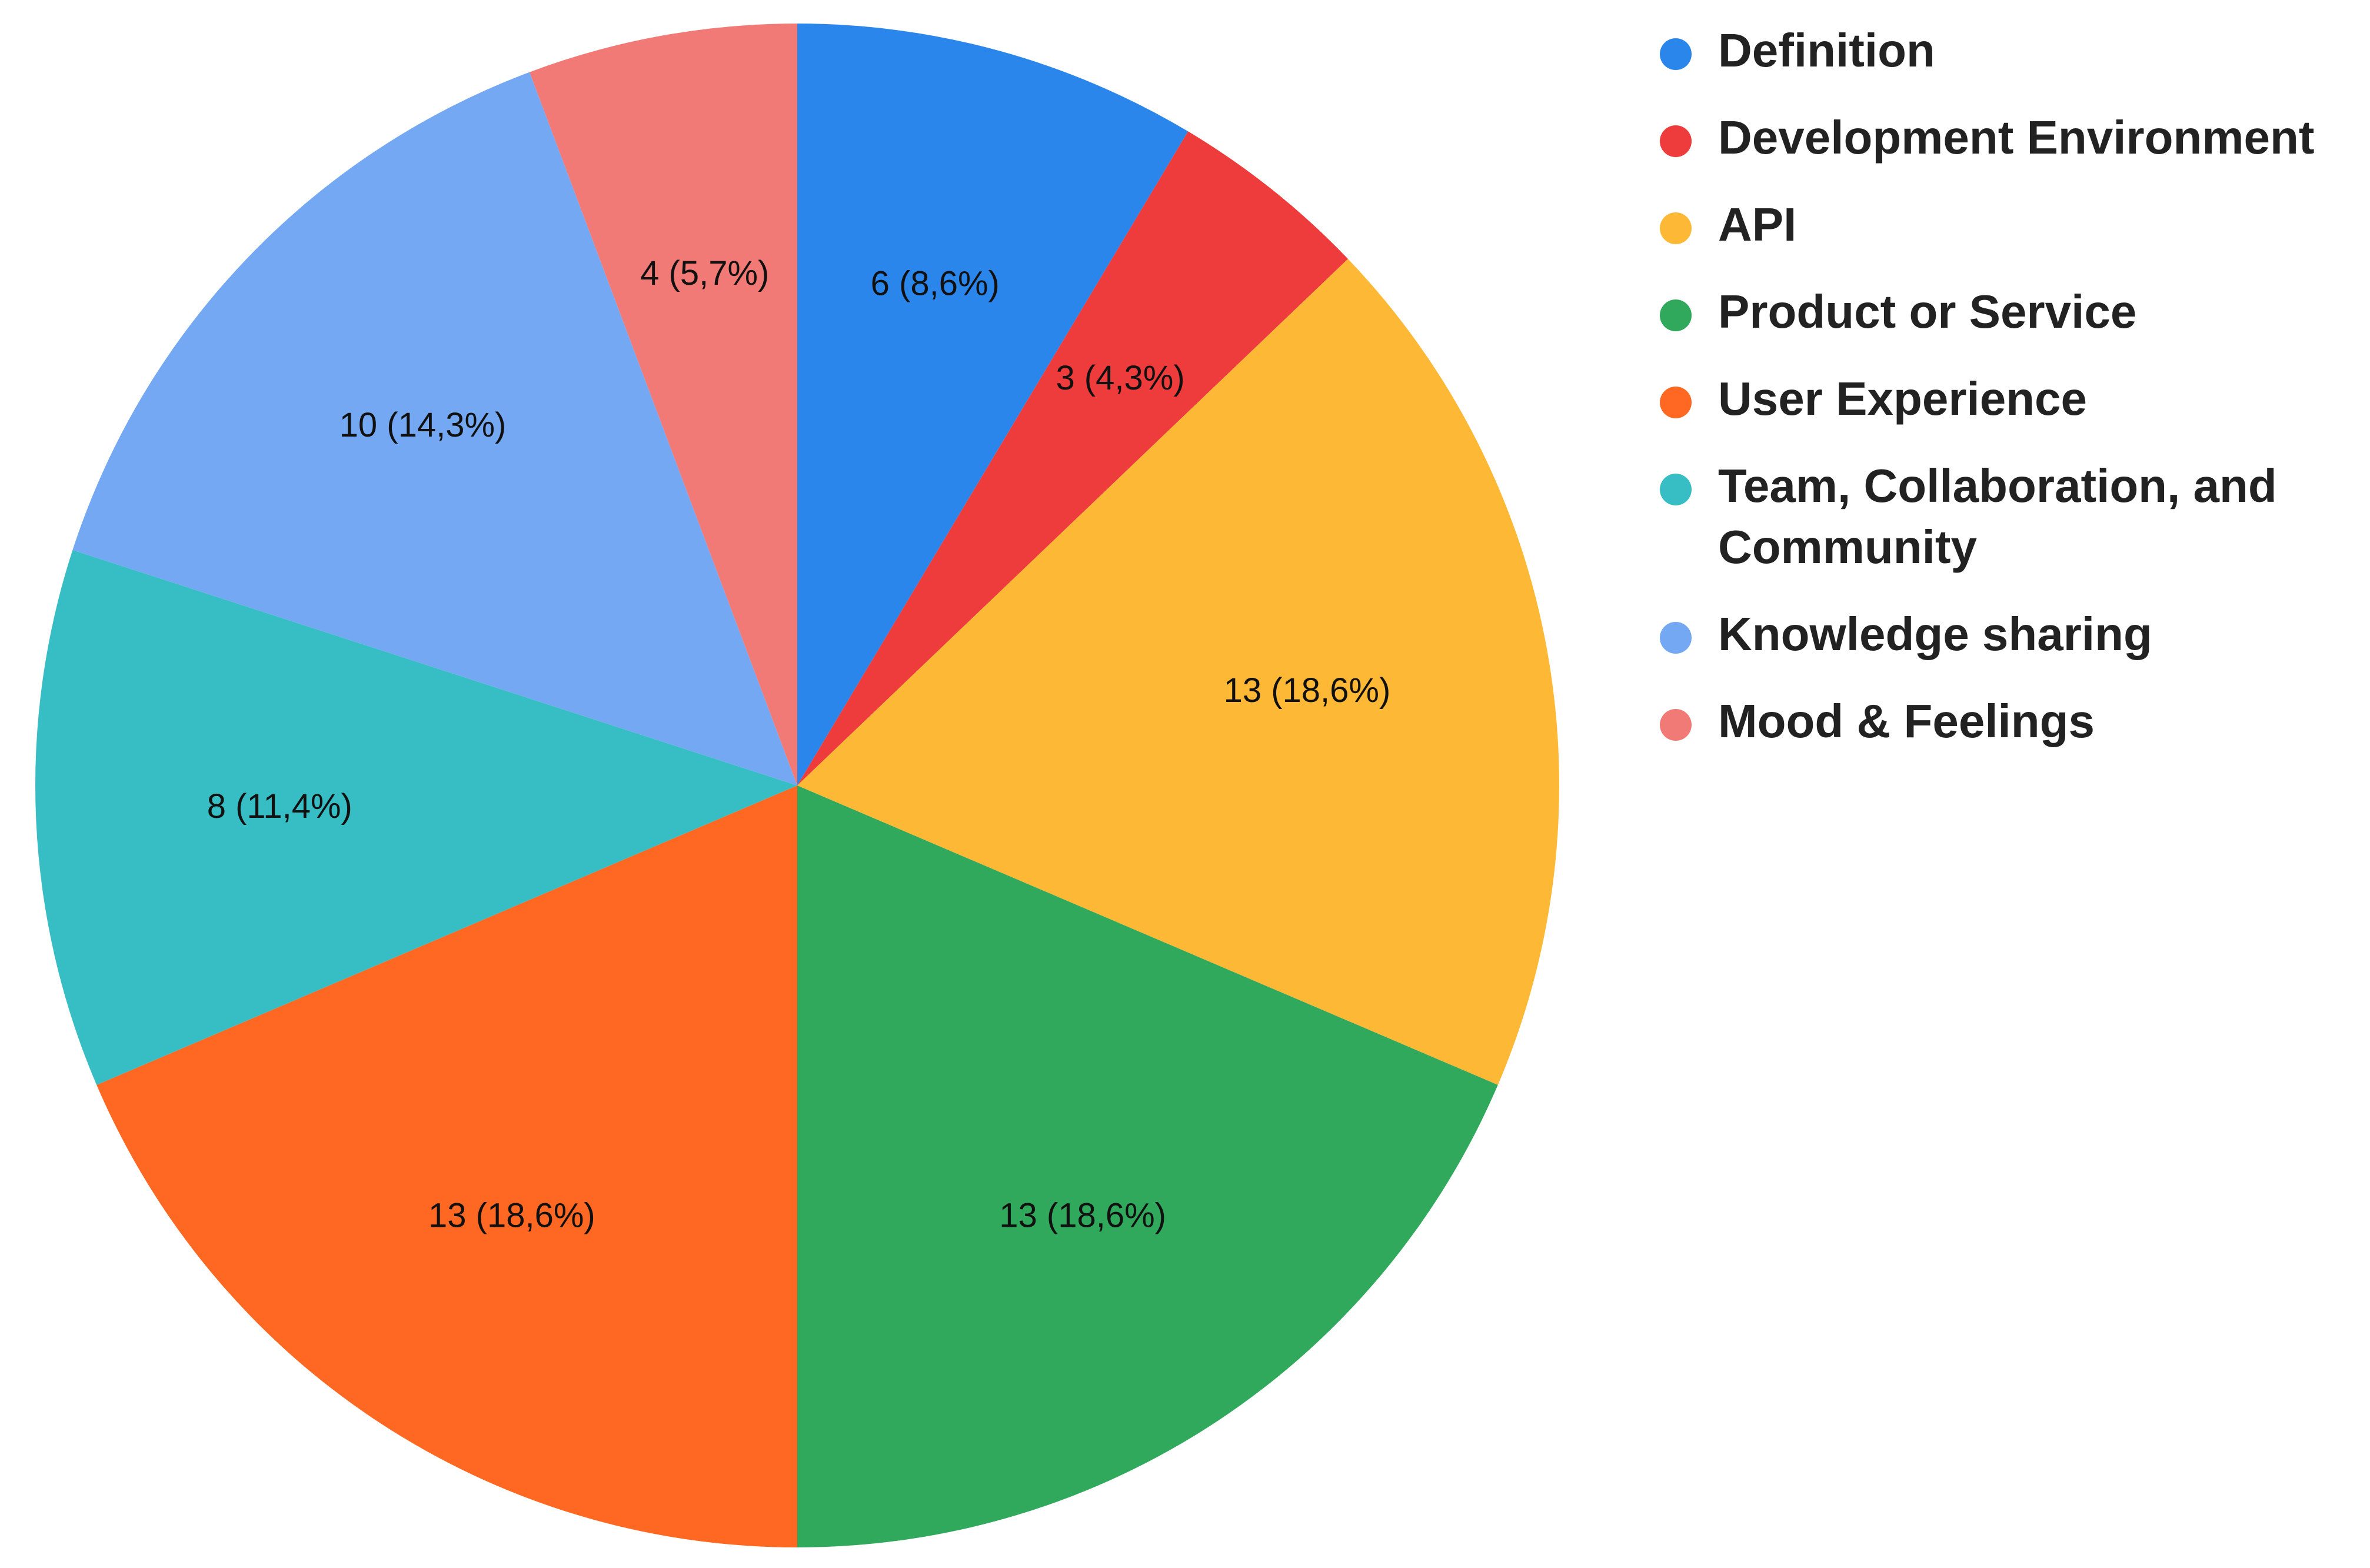 The image size is (2370, 1568). Describe the element at coordinates (1968, 516) in the screenshot. I see `legend-item-team-collaboration-and-community: Team, Collaboration, and Community` at that location.